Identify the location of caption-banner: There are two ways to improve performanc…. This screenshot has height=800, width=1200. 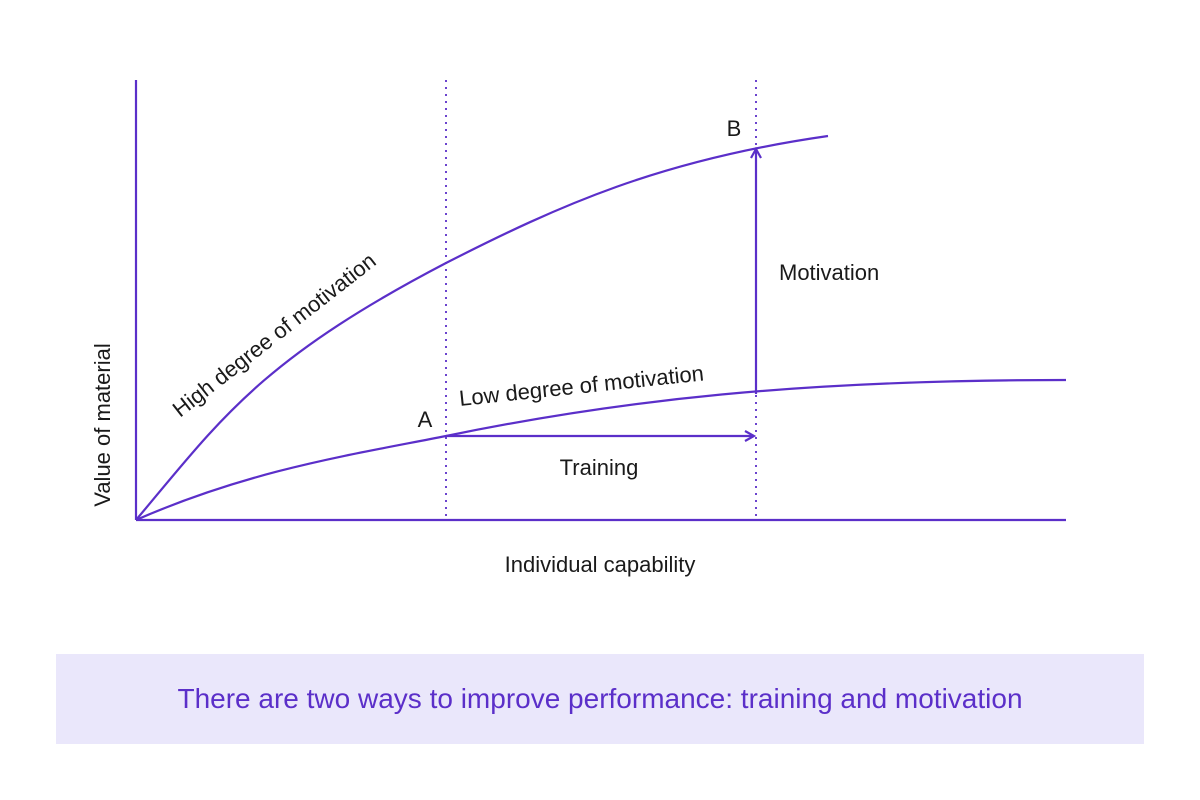
(600, 699).